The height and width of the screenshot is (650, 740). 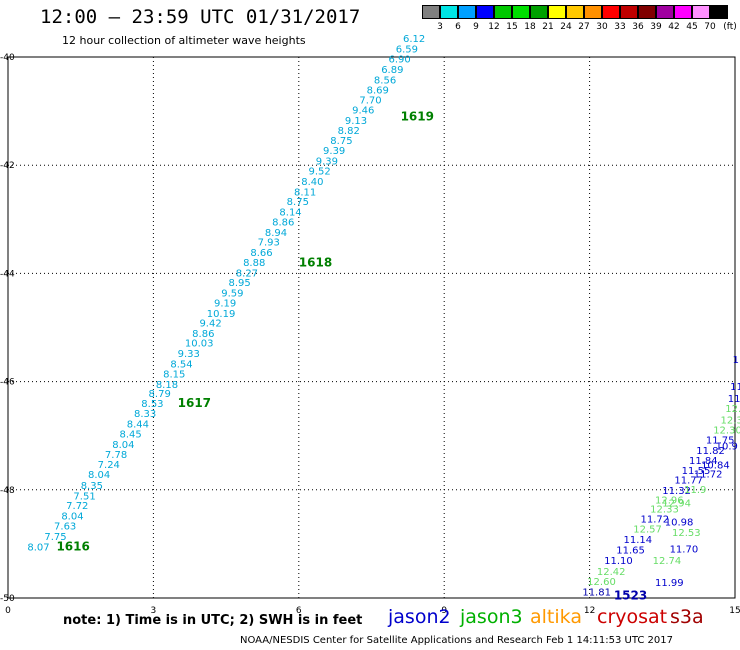 I want to click on wave-height-value: 12.53, so click(x=686, y=533).